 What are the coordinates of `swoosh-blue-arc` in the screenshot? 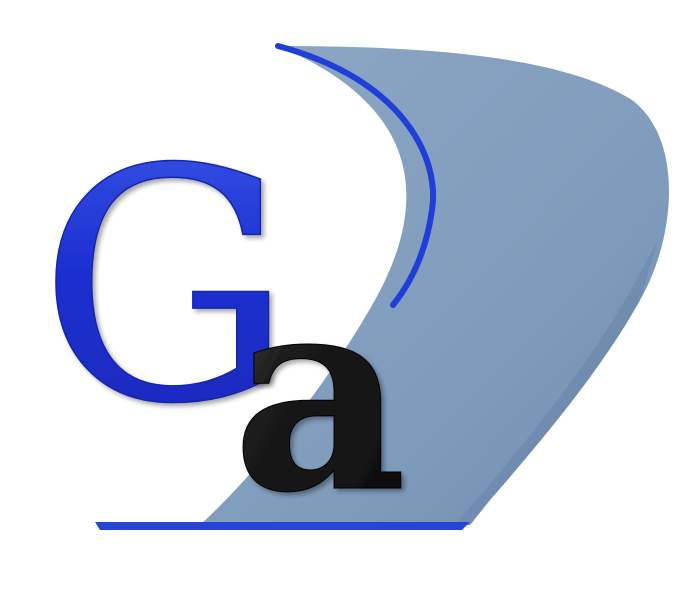 It's located at (355, 175).